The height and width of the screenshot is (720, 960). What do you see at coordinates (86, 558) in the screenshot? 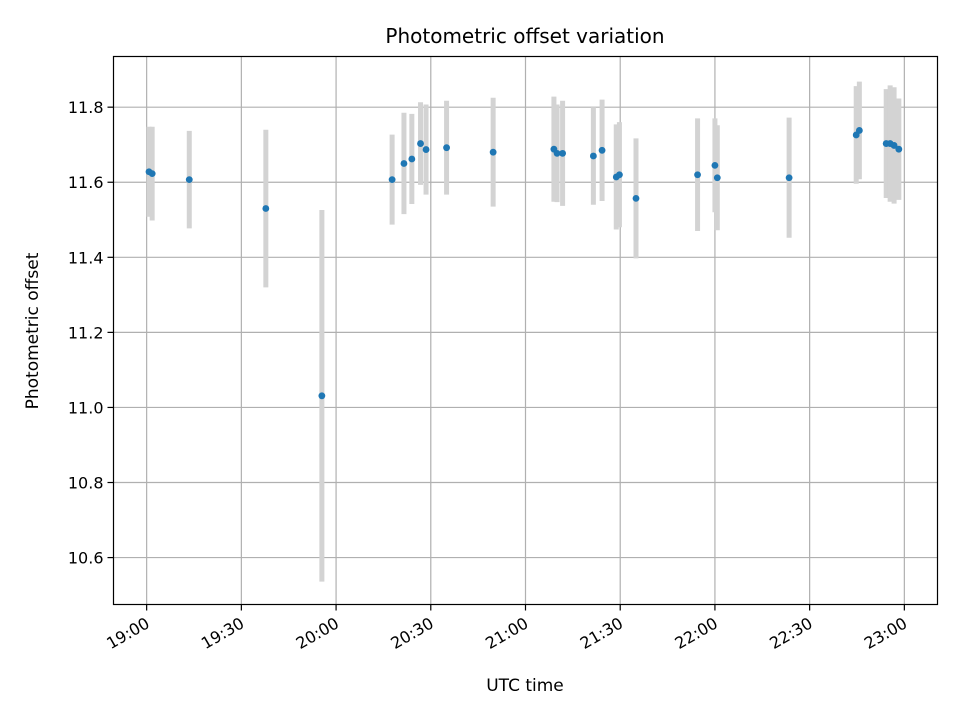
I see `y-tick-label: 10.6` at bounding box center [86, 558].